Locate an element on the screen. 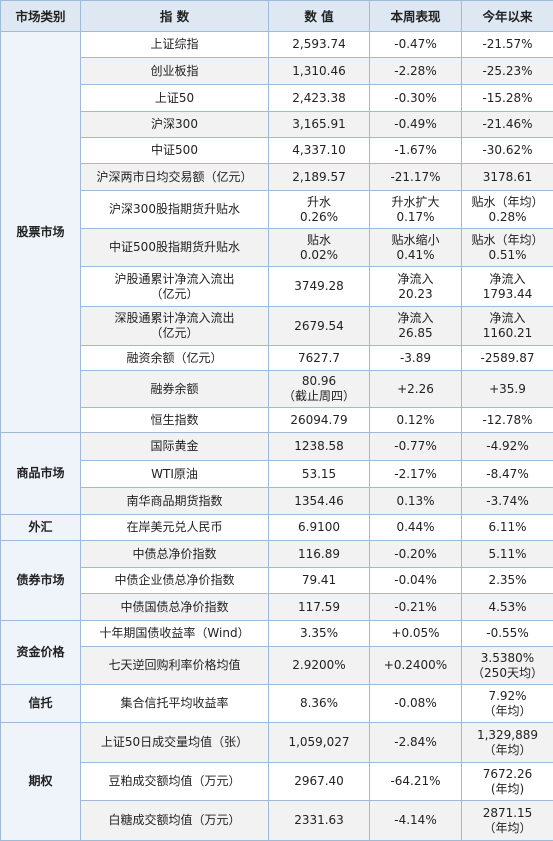  value-cell: 升水 0.26% is located at coordinates (319, 209).